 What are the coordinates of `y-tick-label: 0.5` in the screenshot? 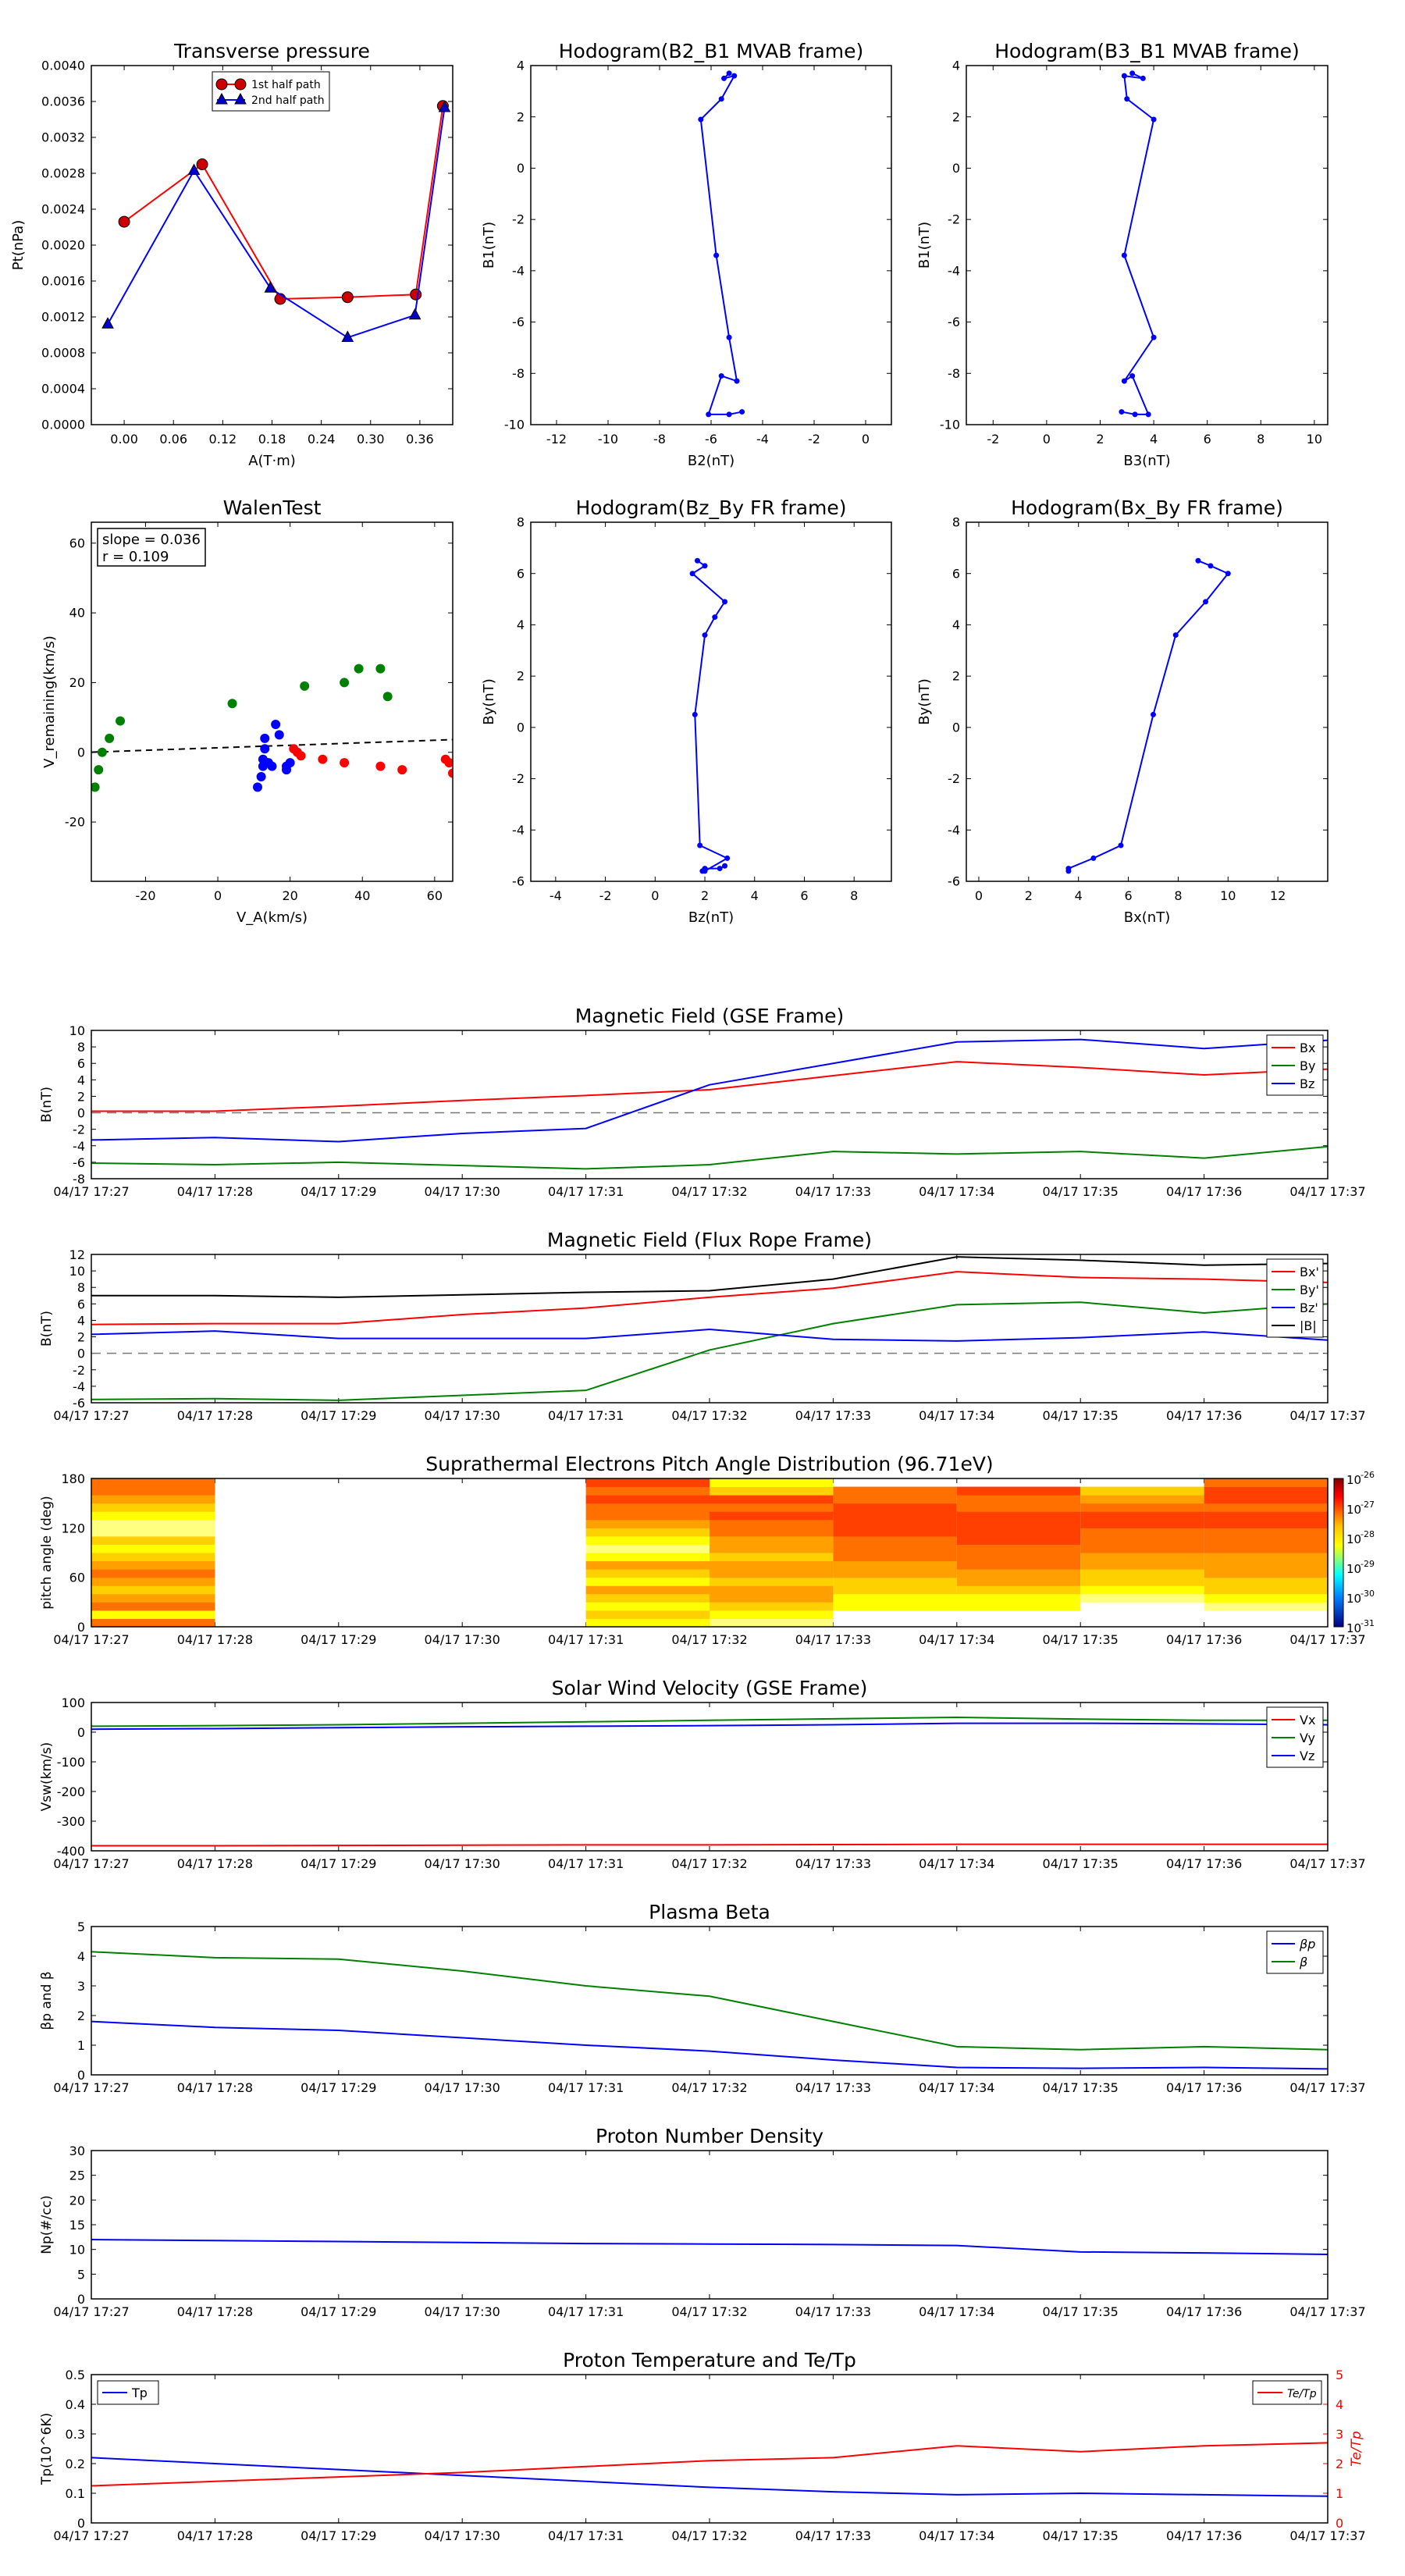 It's located at (76, 2375).